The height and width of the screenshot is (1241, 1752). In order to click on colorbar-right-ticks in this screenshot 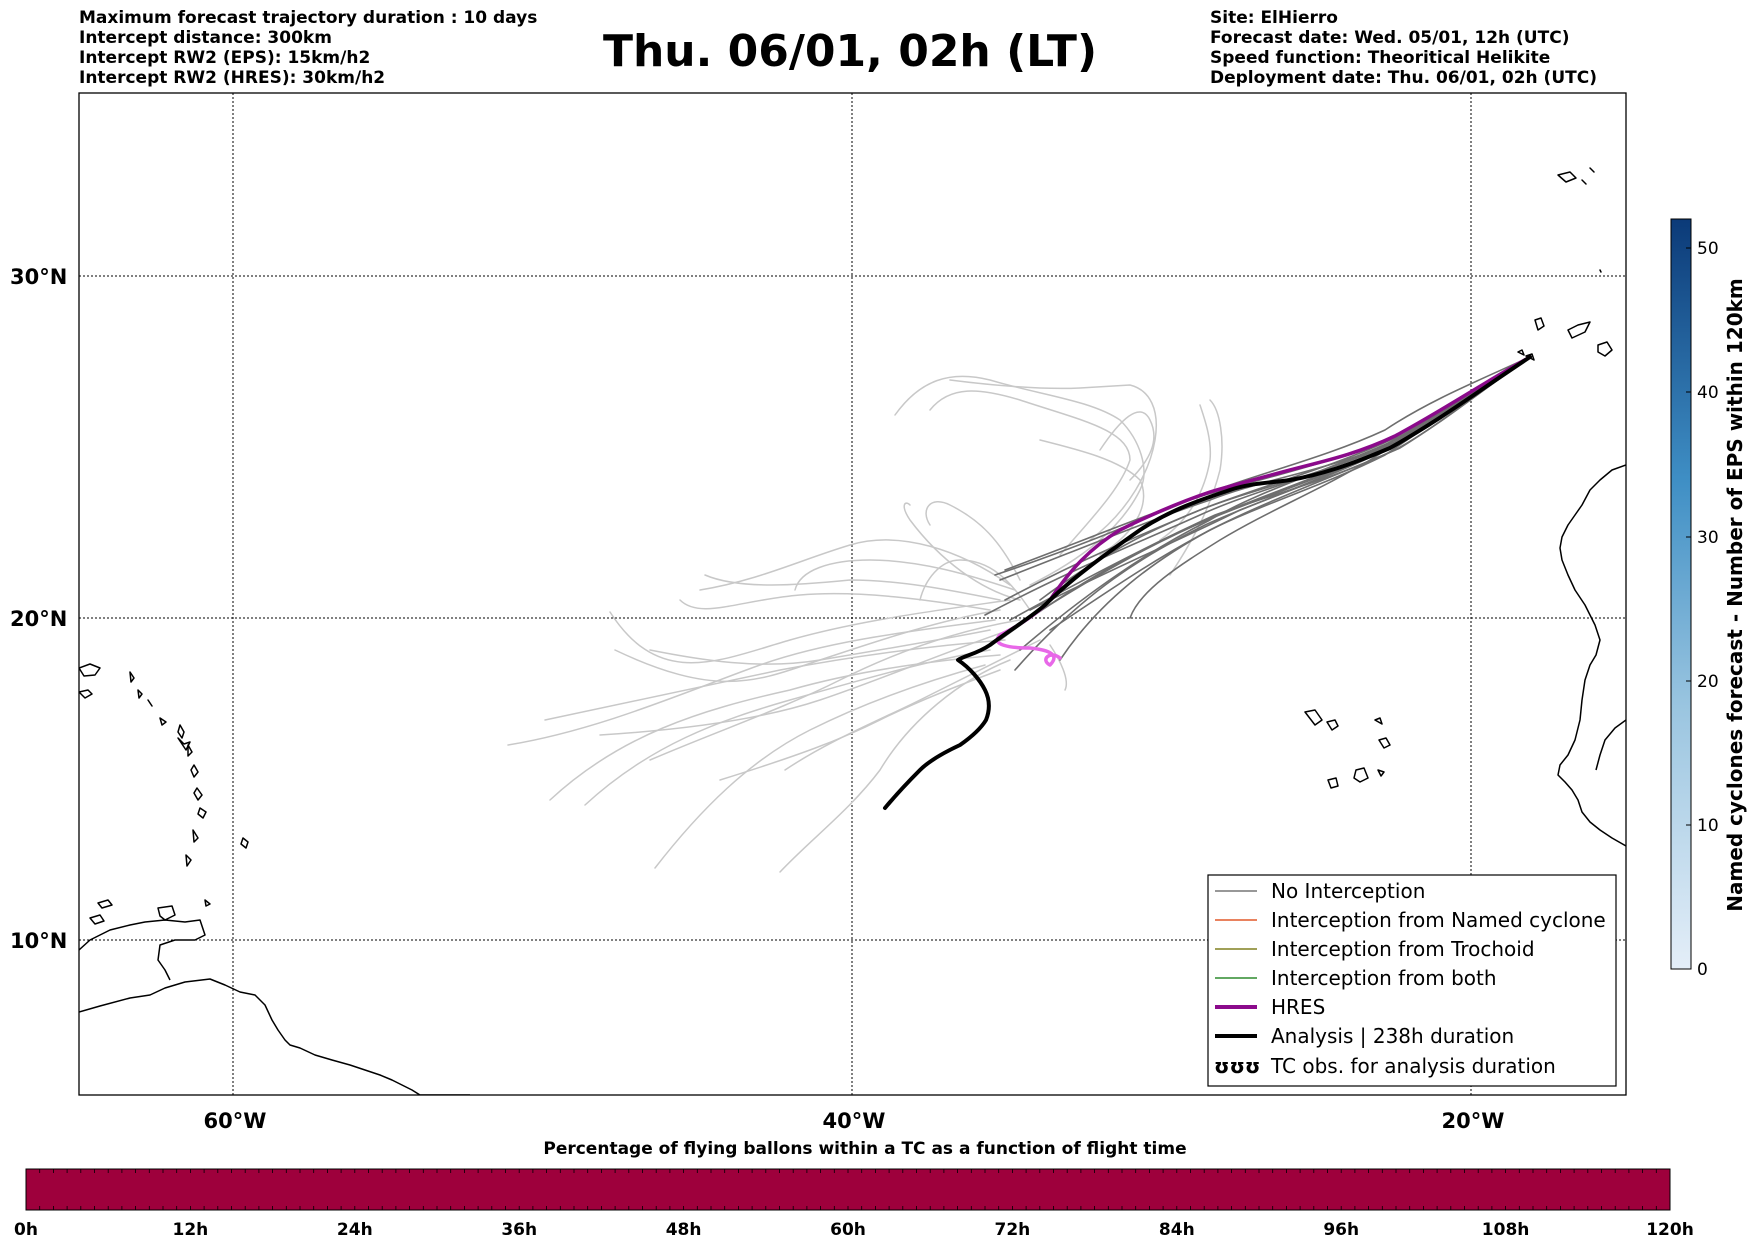, I will do `click(1688, 608)`.